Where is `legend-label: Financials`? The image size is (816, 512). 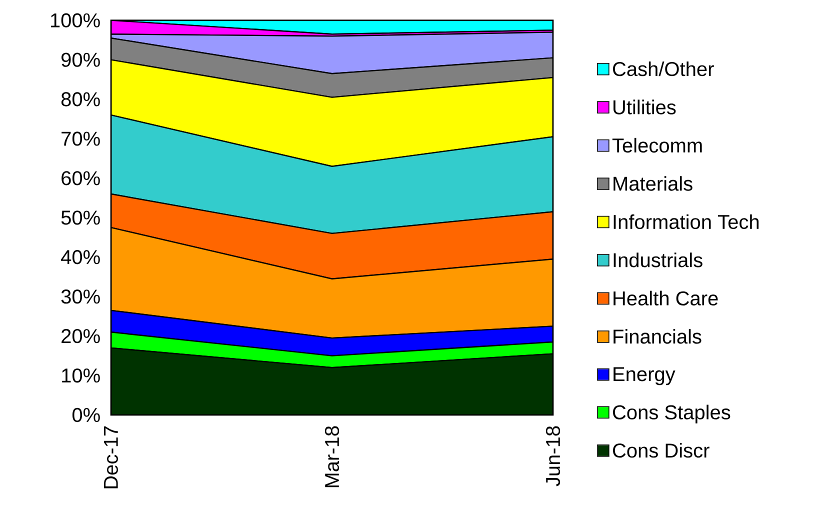
legend-label: Financials is located at coordinates (658, 336).